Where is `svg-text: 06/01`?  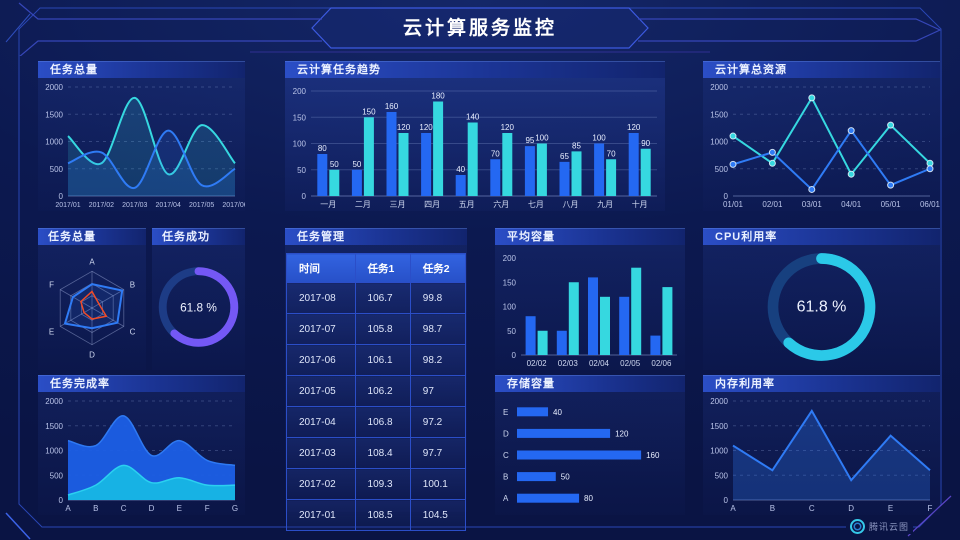
svg-text: 06/01 is located at coordinates (930, 204).